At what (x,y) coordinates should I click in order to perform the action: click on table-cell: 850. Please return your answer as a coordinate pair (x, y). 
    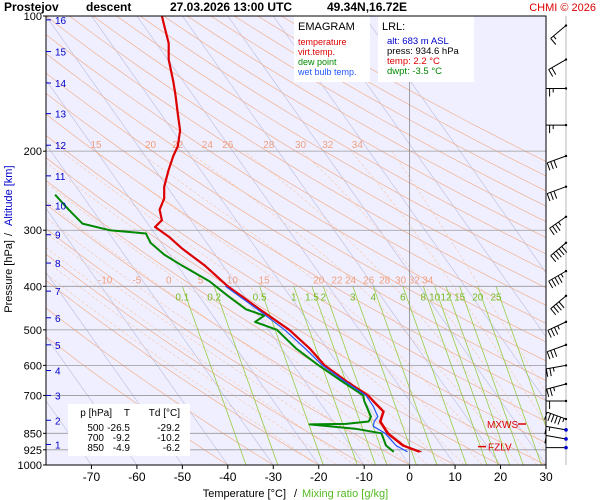
    Looking at the image, I should click on (95, 448).